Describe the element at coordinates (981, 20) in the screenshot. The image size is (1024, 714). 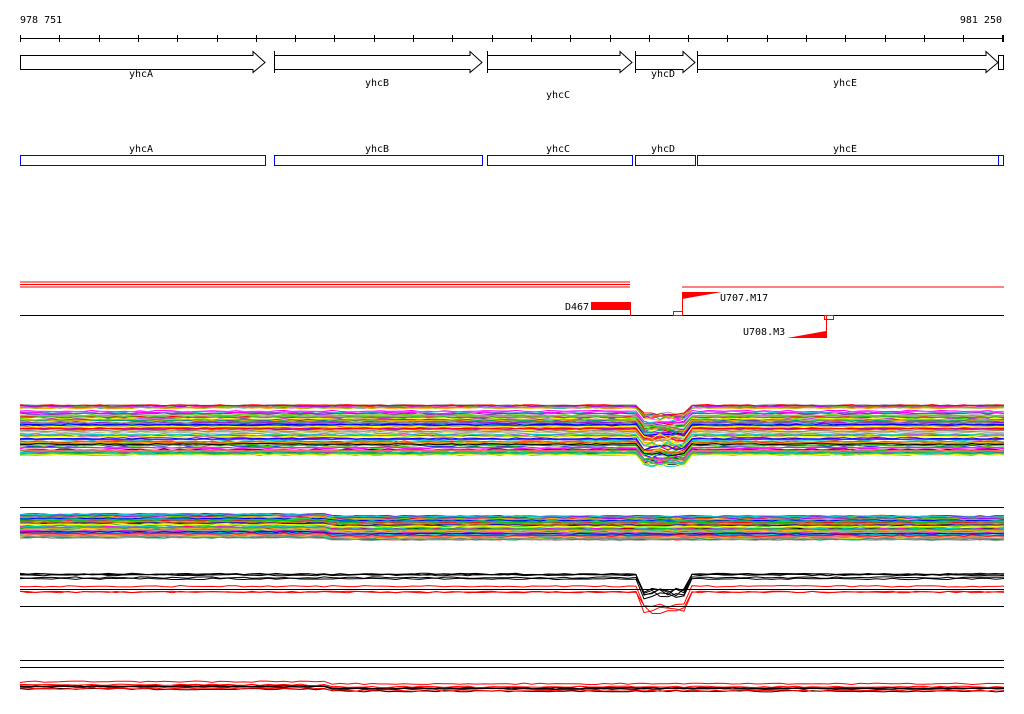
I see `ruler-end-label: 981 250` at that location.